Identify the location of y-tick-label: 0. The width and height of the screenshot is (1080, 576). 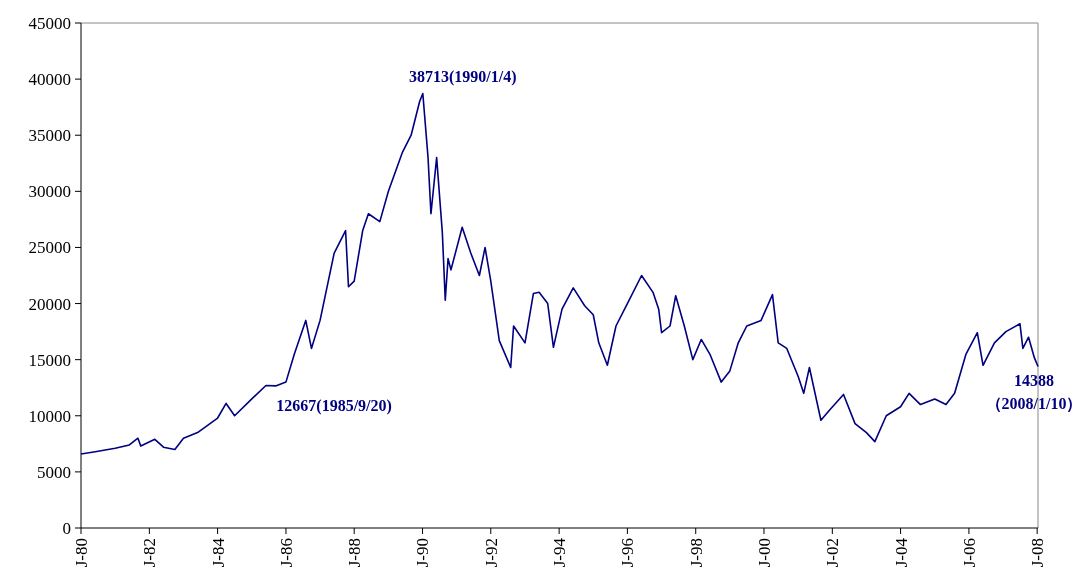
(66, 528).